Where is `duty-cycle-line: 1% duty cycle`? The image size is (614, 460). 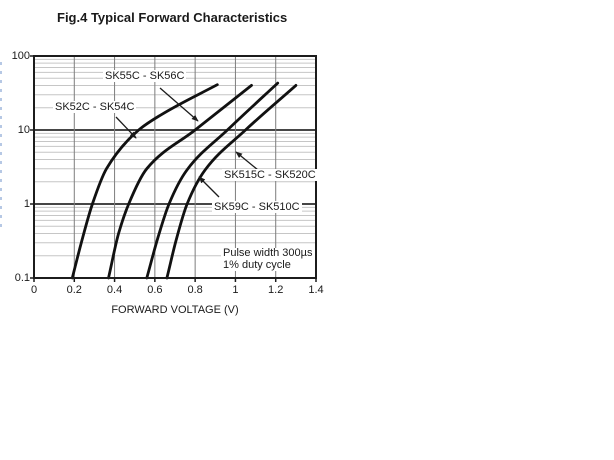 duty-cycle-line: 1% duty cycle is located at coordinates (257, 264).